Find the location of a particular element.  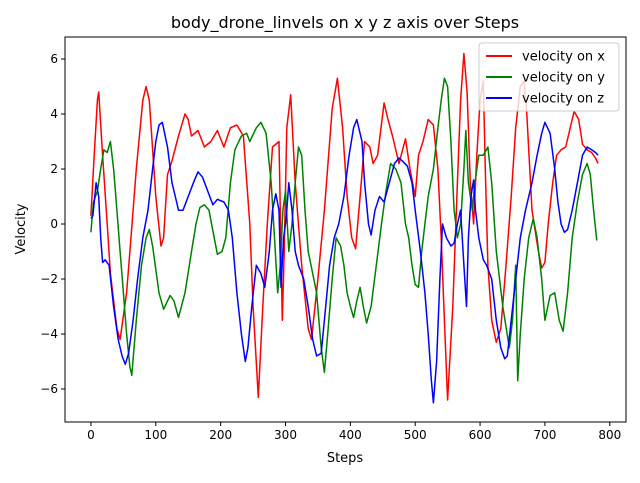

x-axis-label: Steps is located at coordinates (345, 458).